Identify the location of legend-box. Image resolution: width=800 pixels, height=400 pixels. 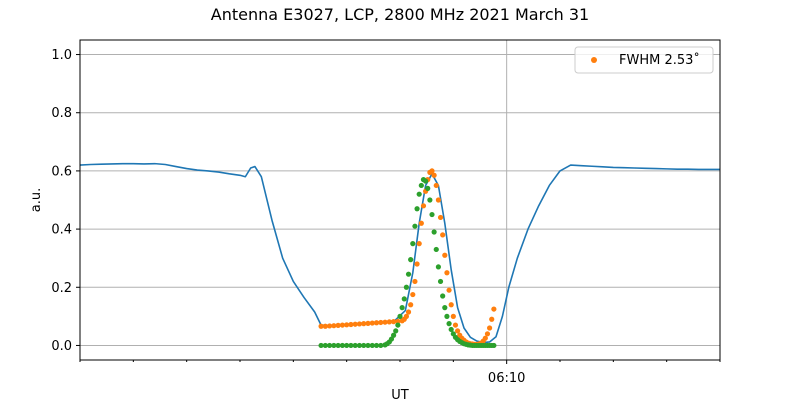
(644, 60).